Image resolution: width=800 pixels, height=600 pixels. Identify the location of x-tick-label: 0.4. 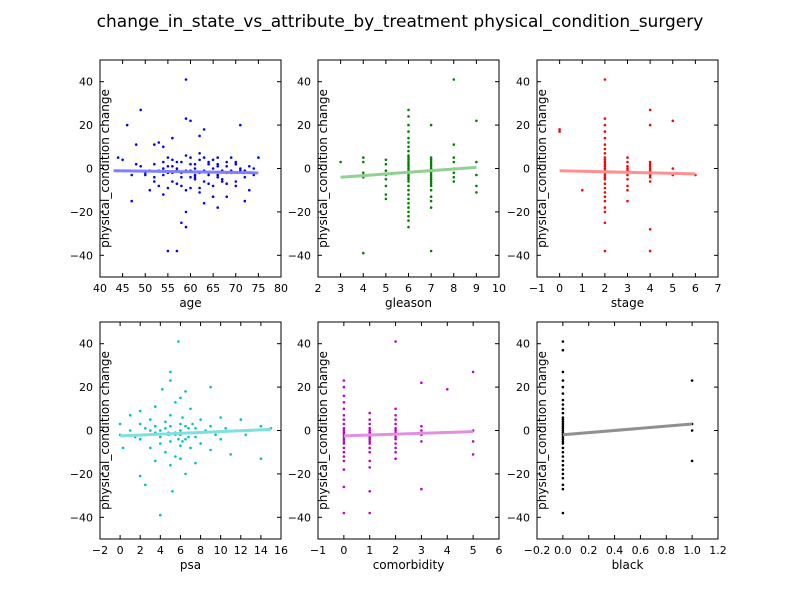
(615, 550).